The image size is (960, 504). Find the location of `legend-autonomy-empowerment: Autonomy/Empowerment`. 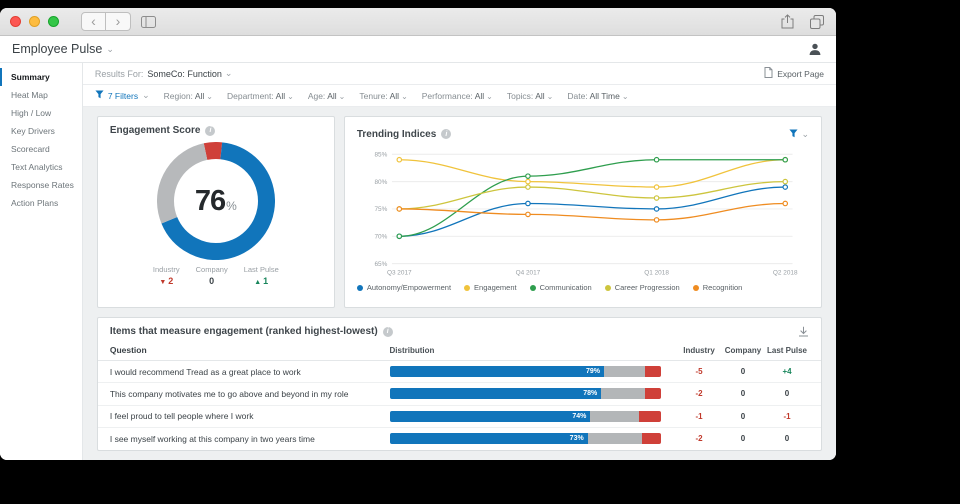

legend-autonomy-empowerment: Autonomy/Empowerment is located at coordinates (403, 287).